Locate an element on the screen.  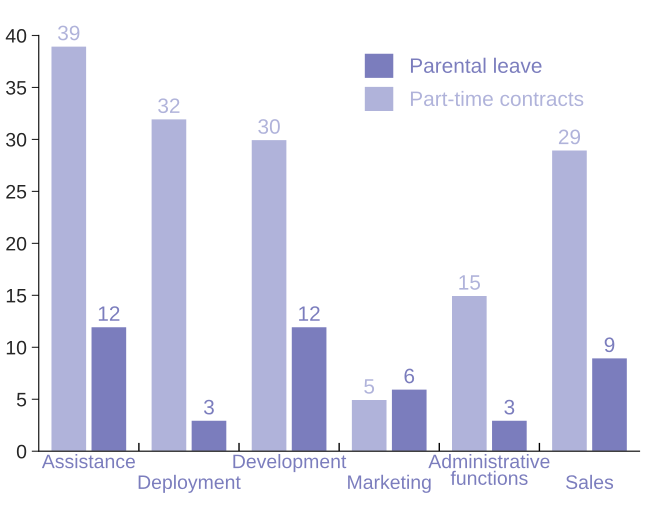
y-tick-label: 0 is located at coordinates (21, 451).